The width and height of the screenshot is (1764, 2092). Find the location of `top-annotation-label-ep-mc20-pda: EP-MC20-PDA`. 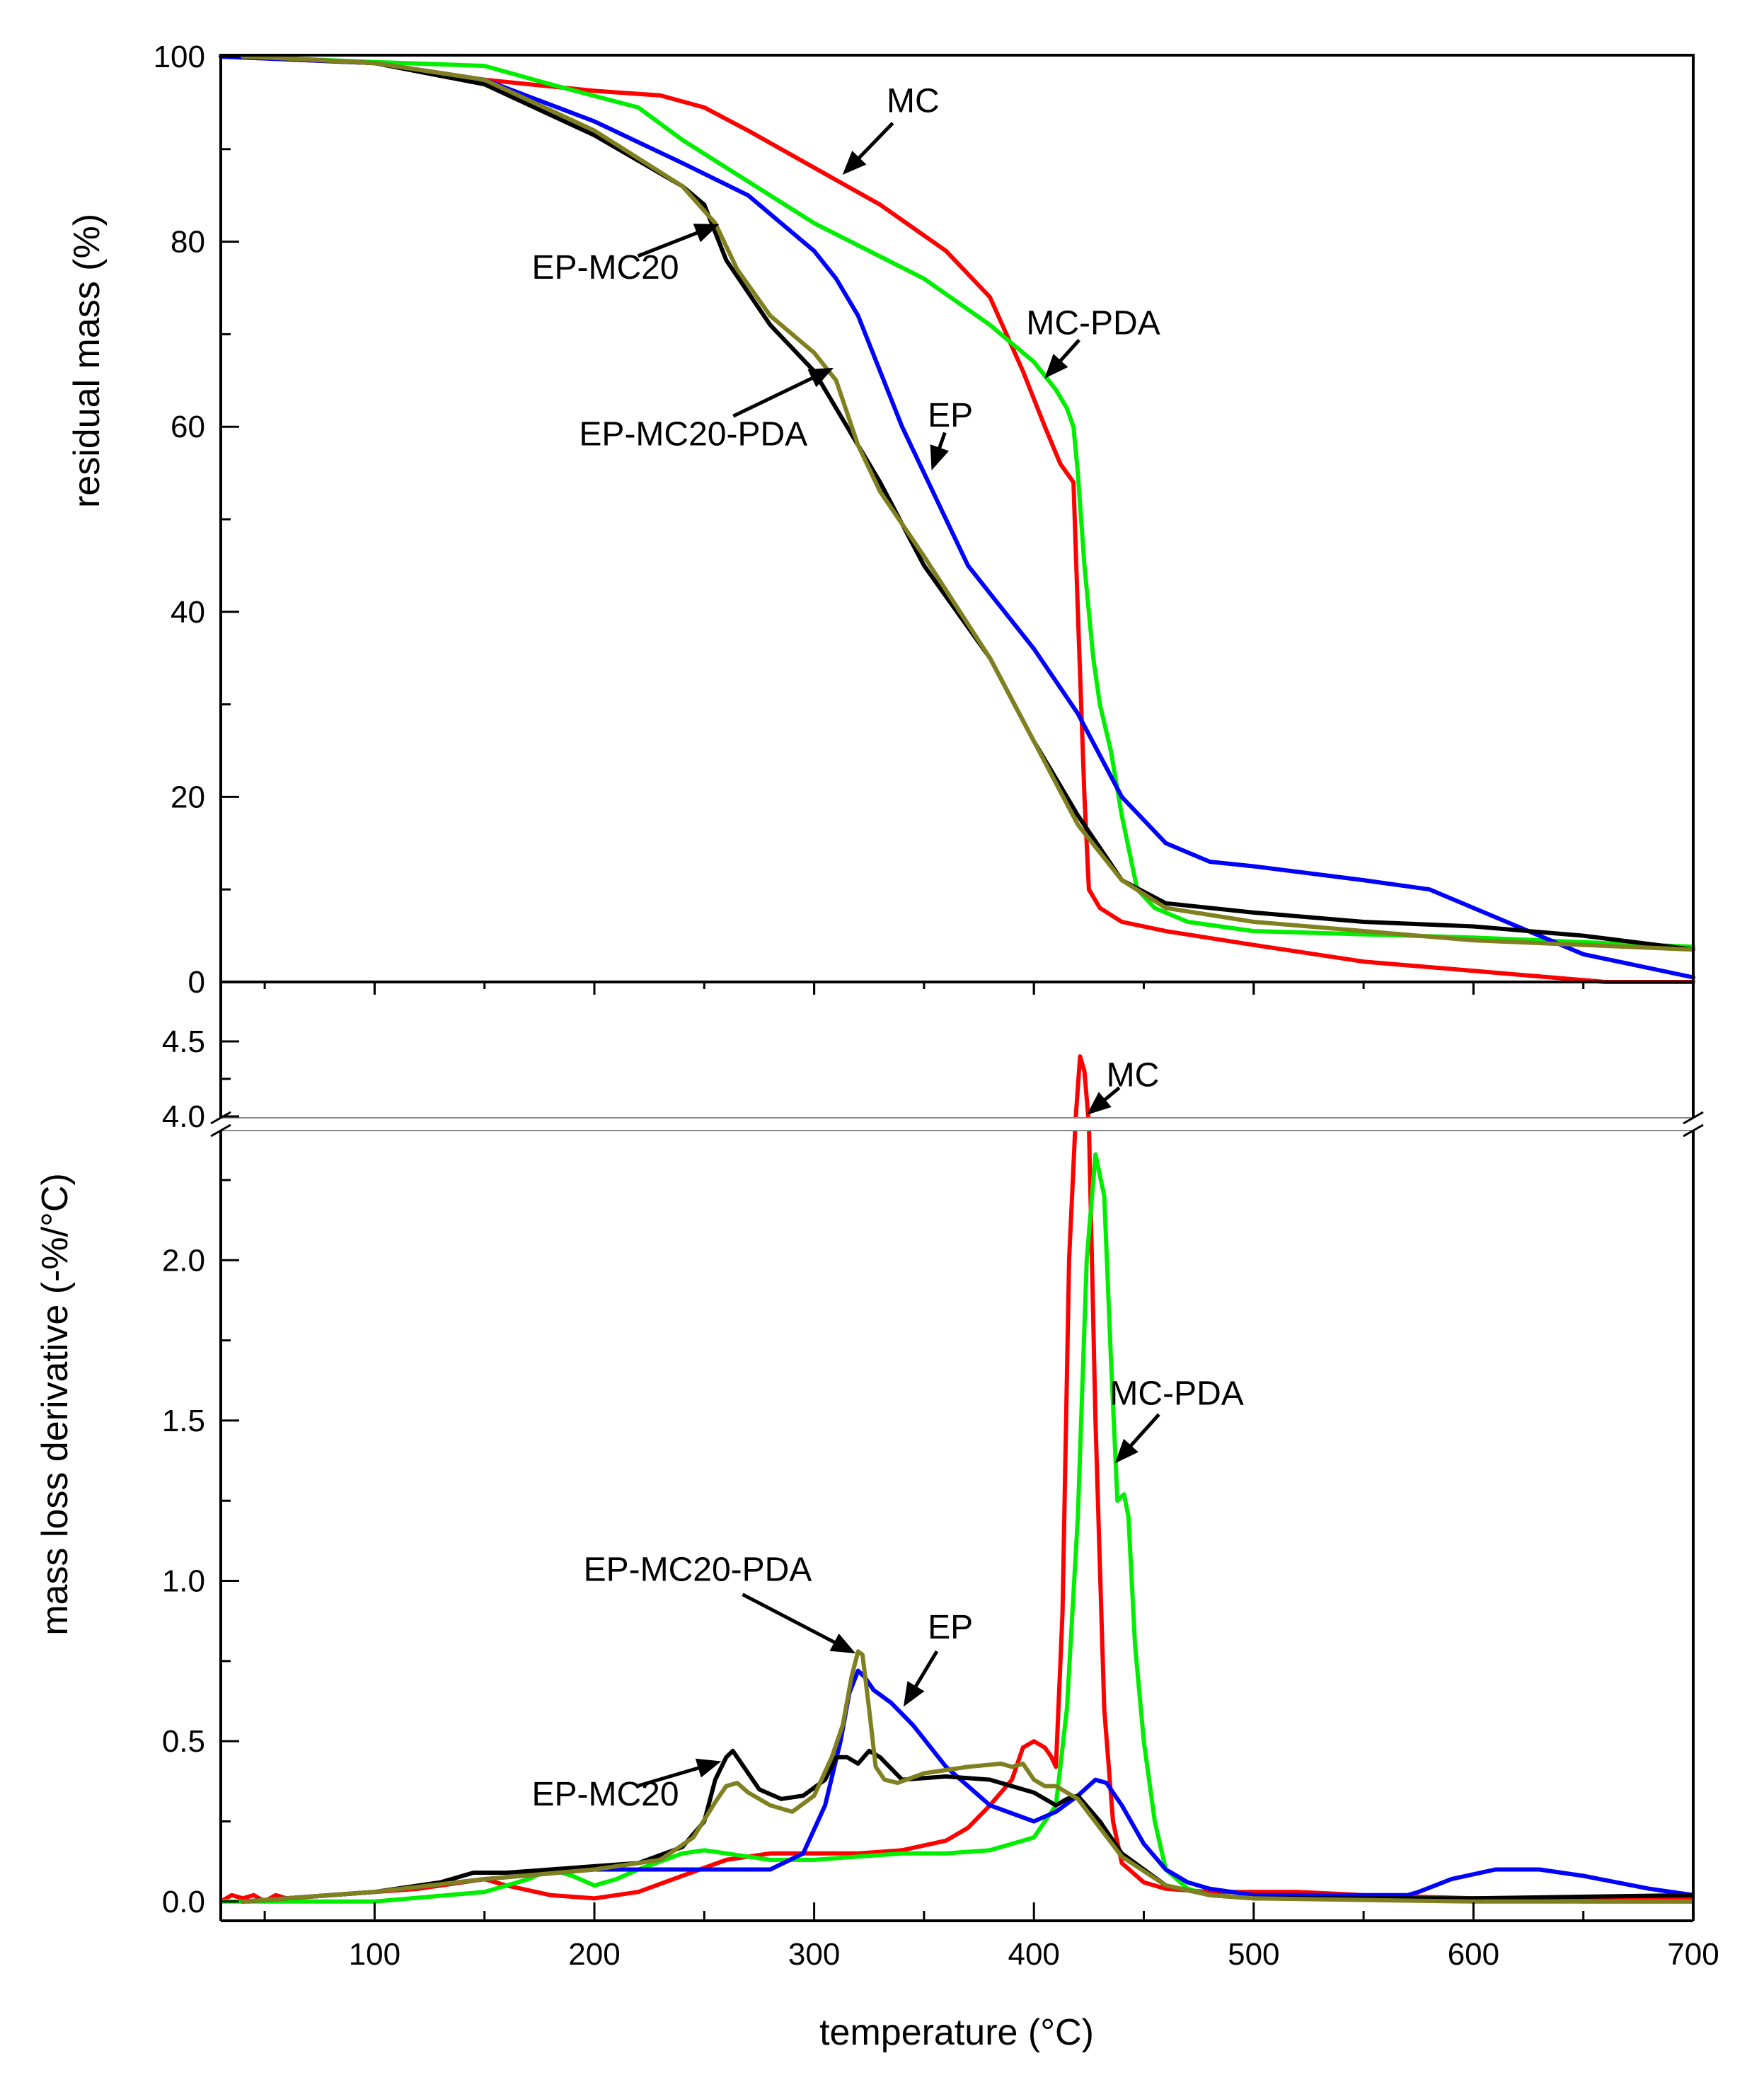

top-annotation-label-ep-mc20-pda: EP-MC20-PDA is located at coordinates (693, 434).